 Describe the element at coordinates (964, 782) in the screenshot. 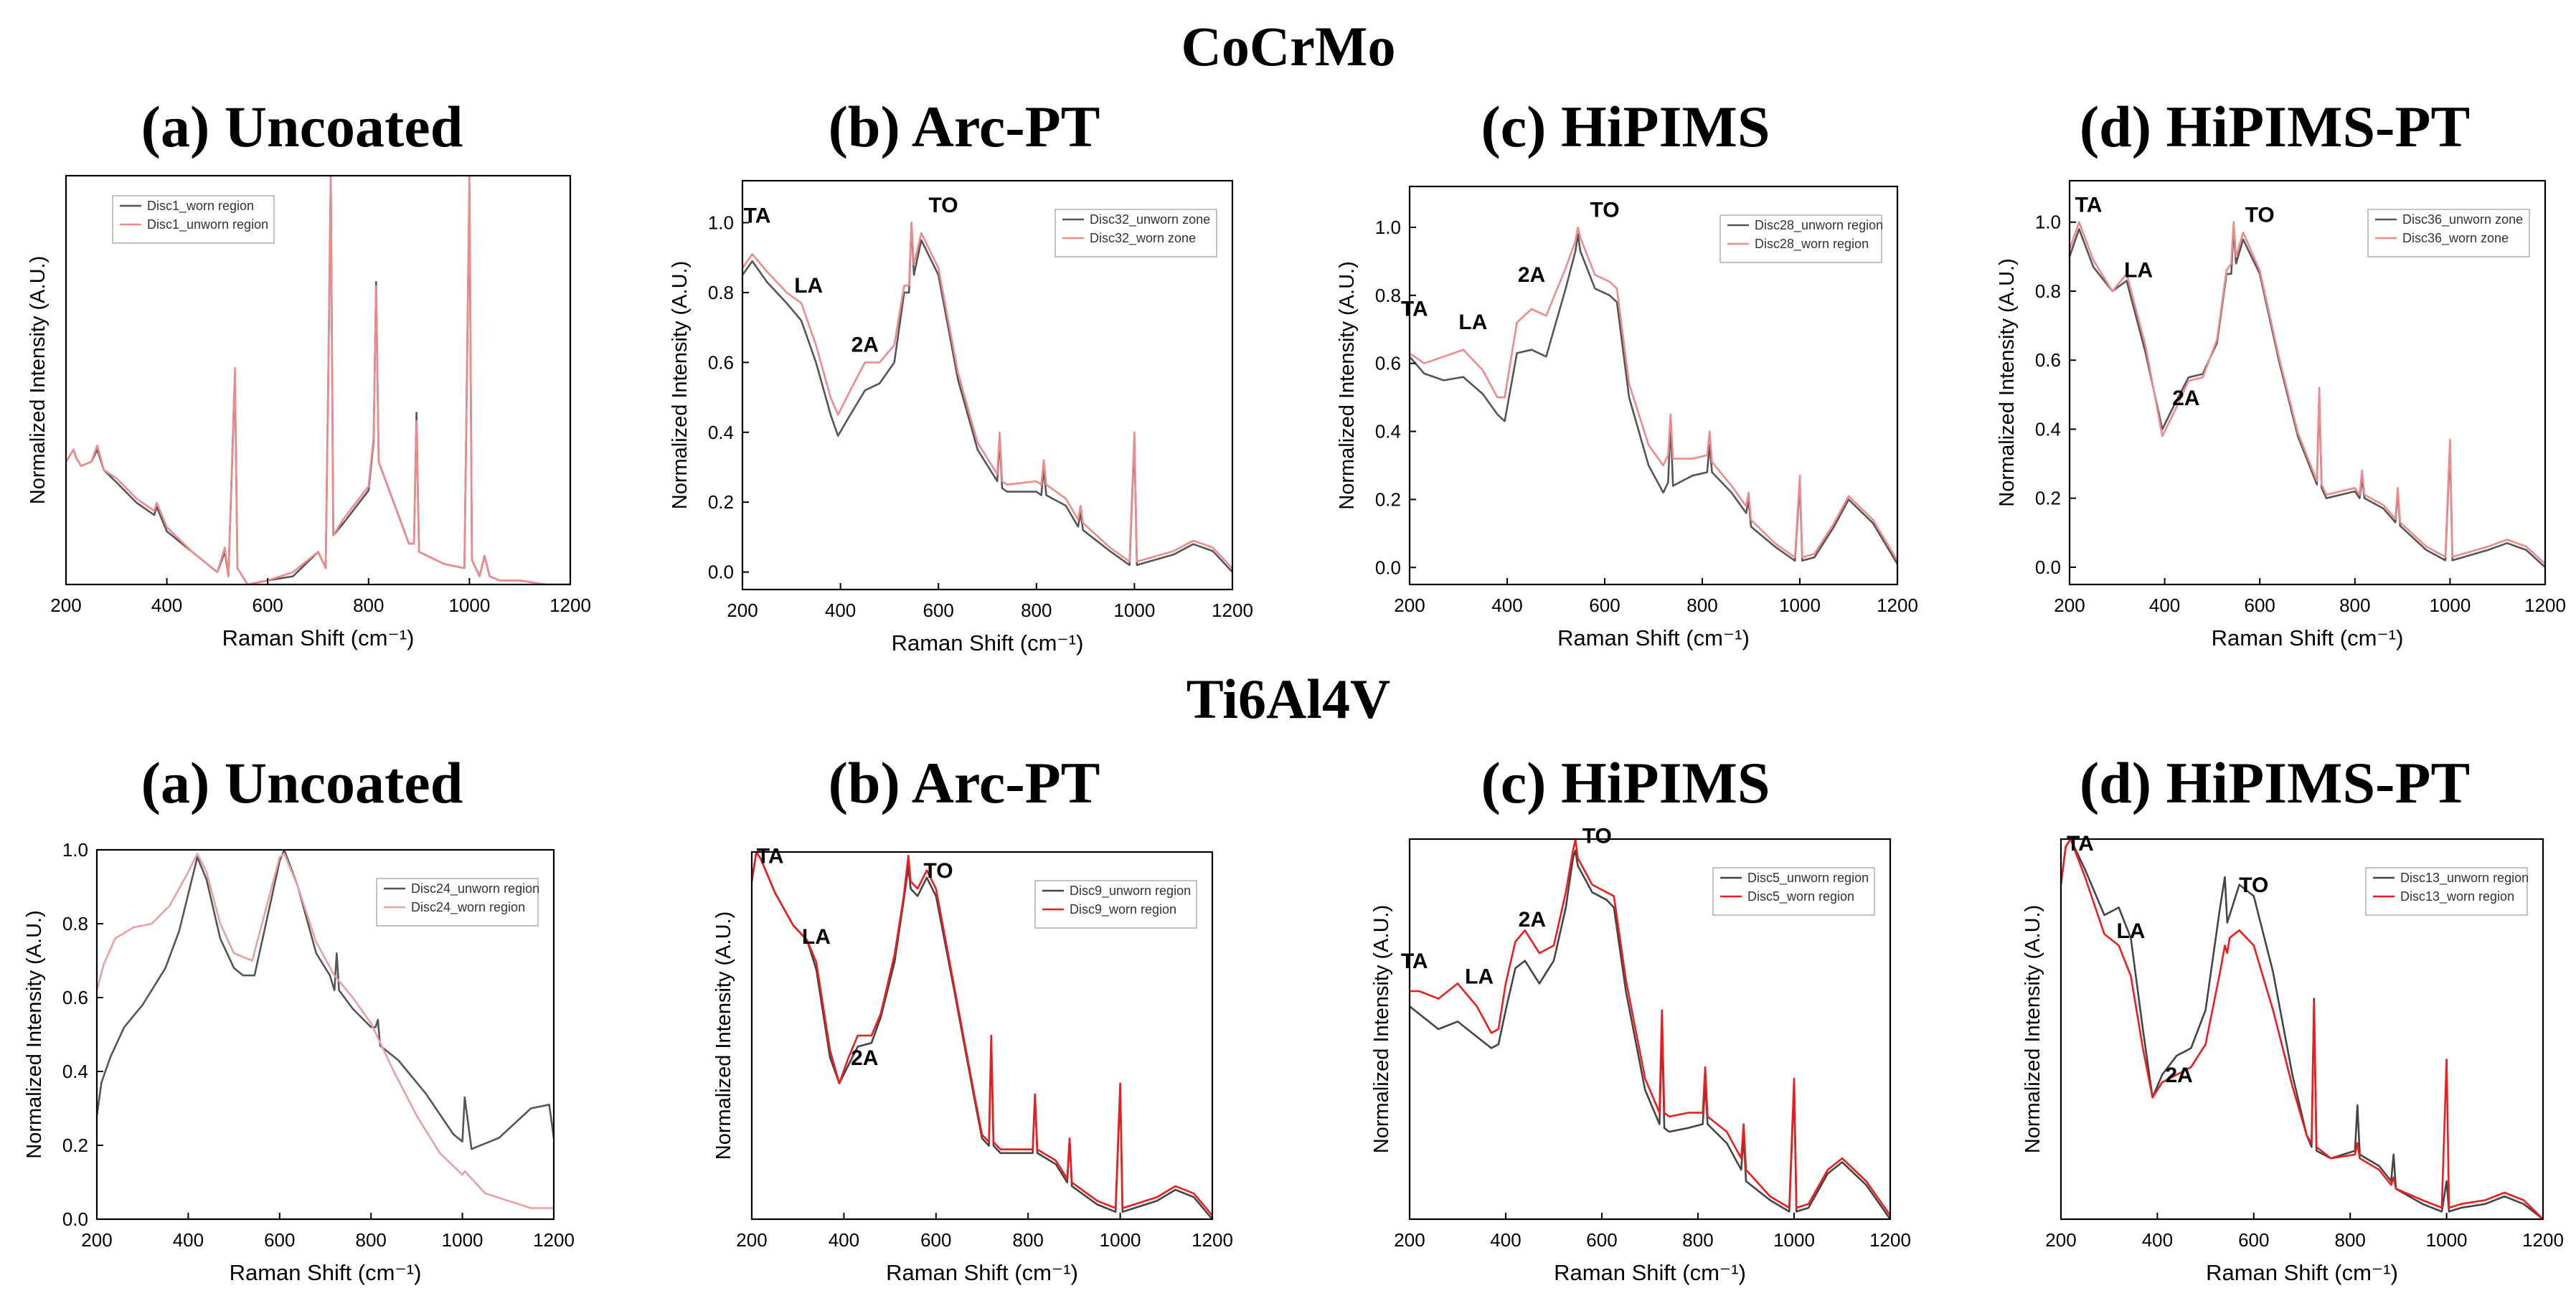

I see `chart-title-ti6al4v-arc-pt: (b) Arc-PT` at that location.